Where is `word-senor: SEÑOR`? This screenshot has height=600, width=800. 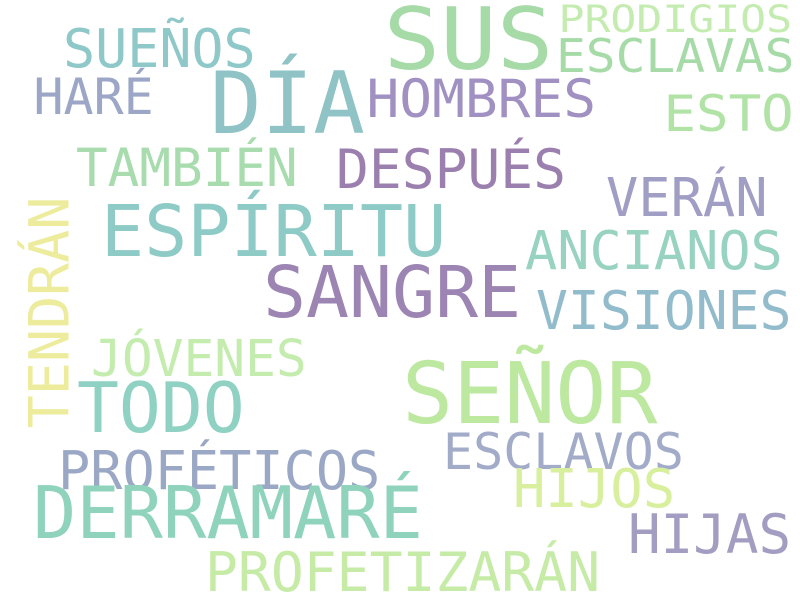 word-senor: SEÑOR is located at coordinates (530, 394).